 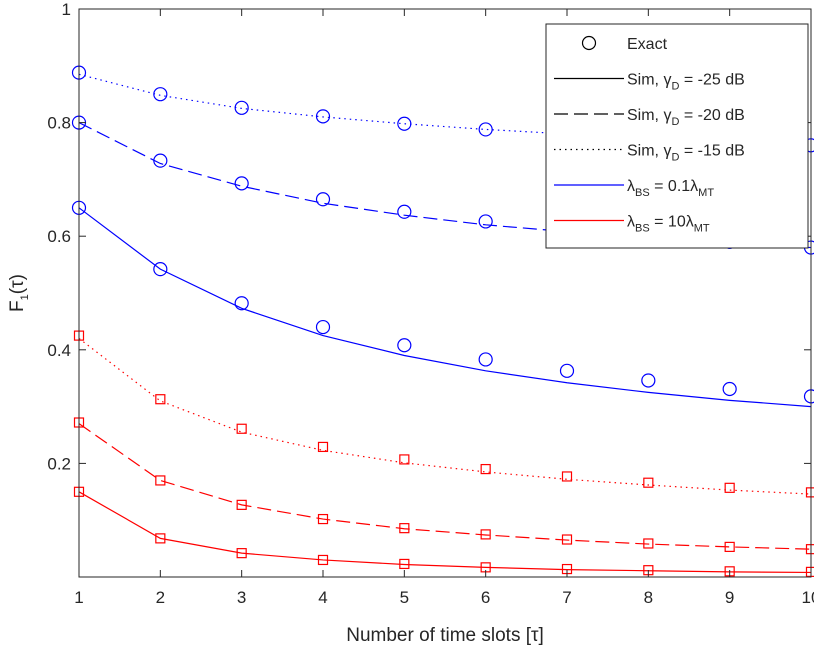 I want to click on legend-label-5: λBS = 0.1λMT, so click(x=670, y=188).